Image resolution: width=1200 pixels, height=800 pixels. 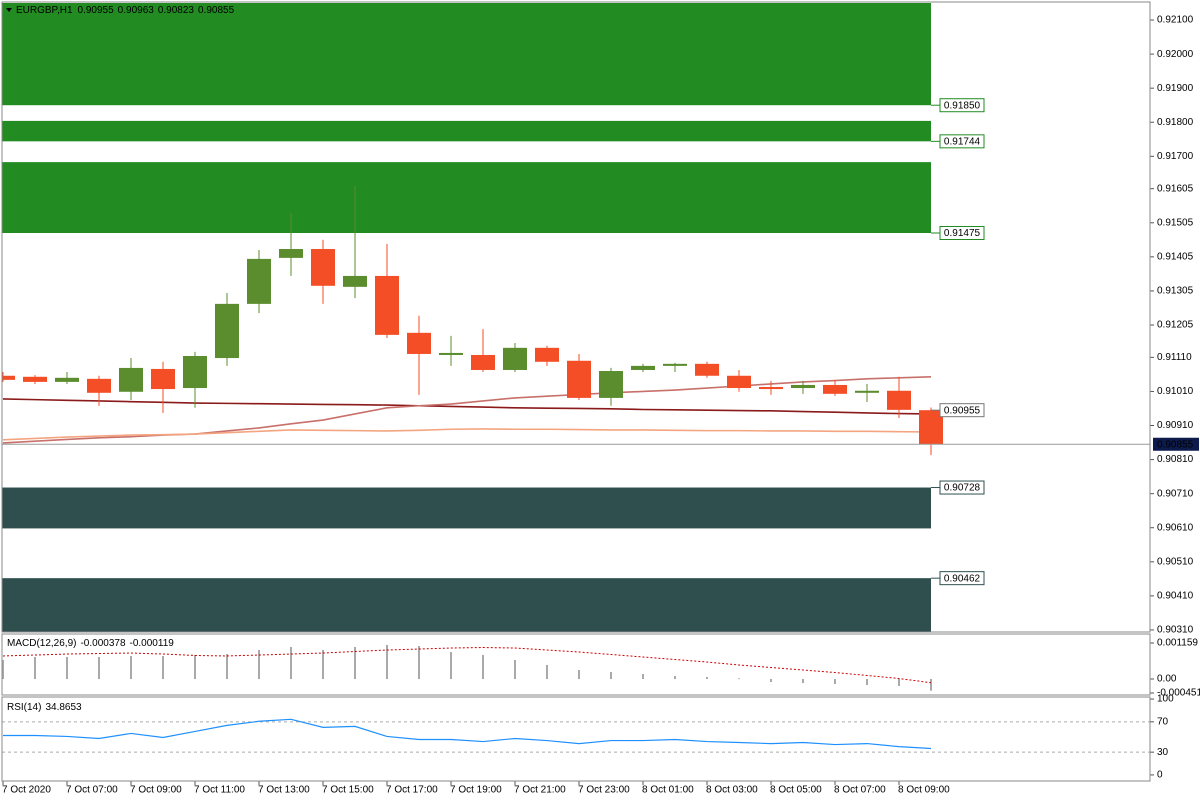 What do you see at coordinates (1175, 88) in the screenshot?
I see `y-tick-label: 0.91900` at bounding box center [1175, 88].